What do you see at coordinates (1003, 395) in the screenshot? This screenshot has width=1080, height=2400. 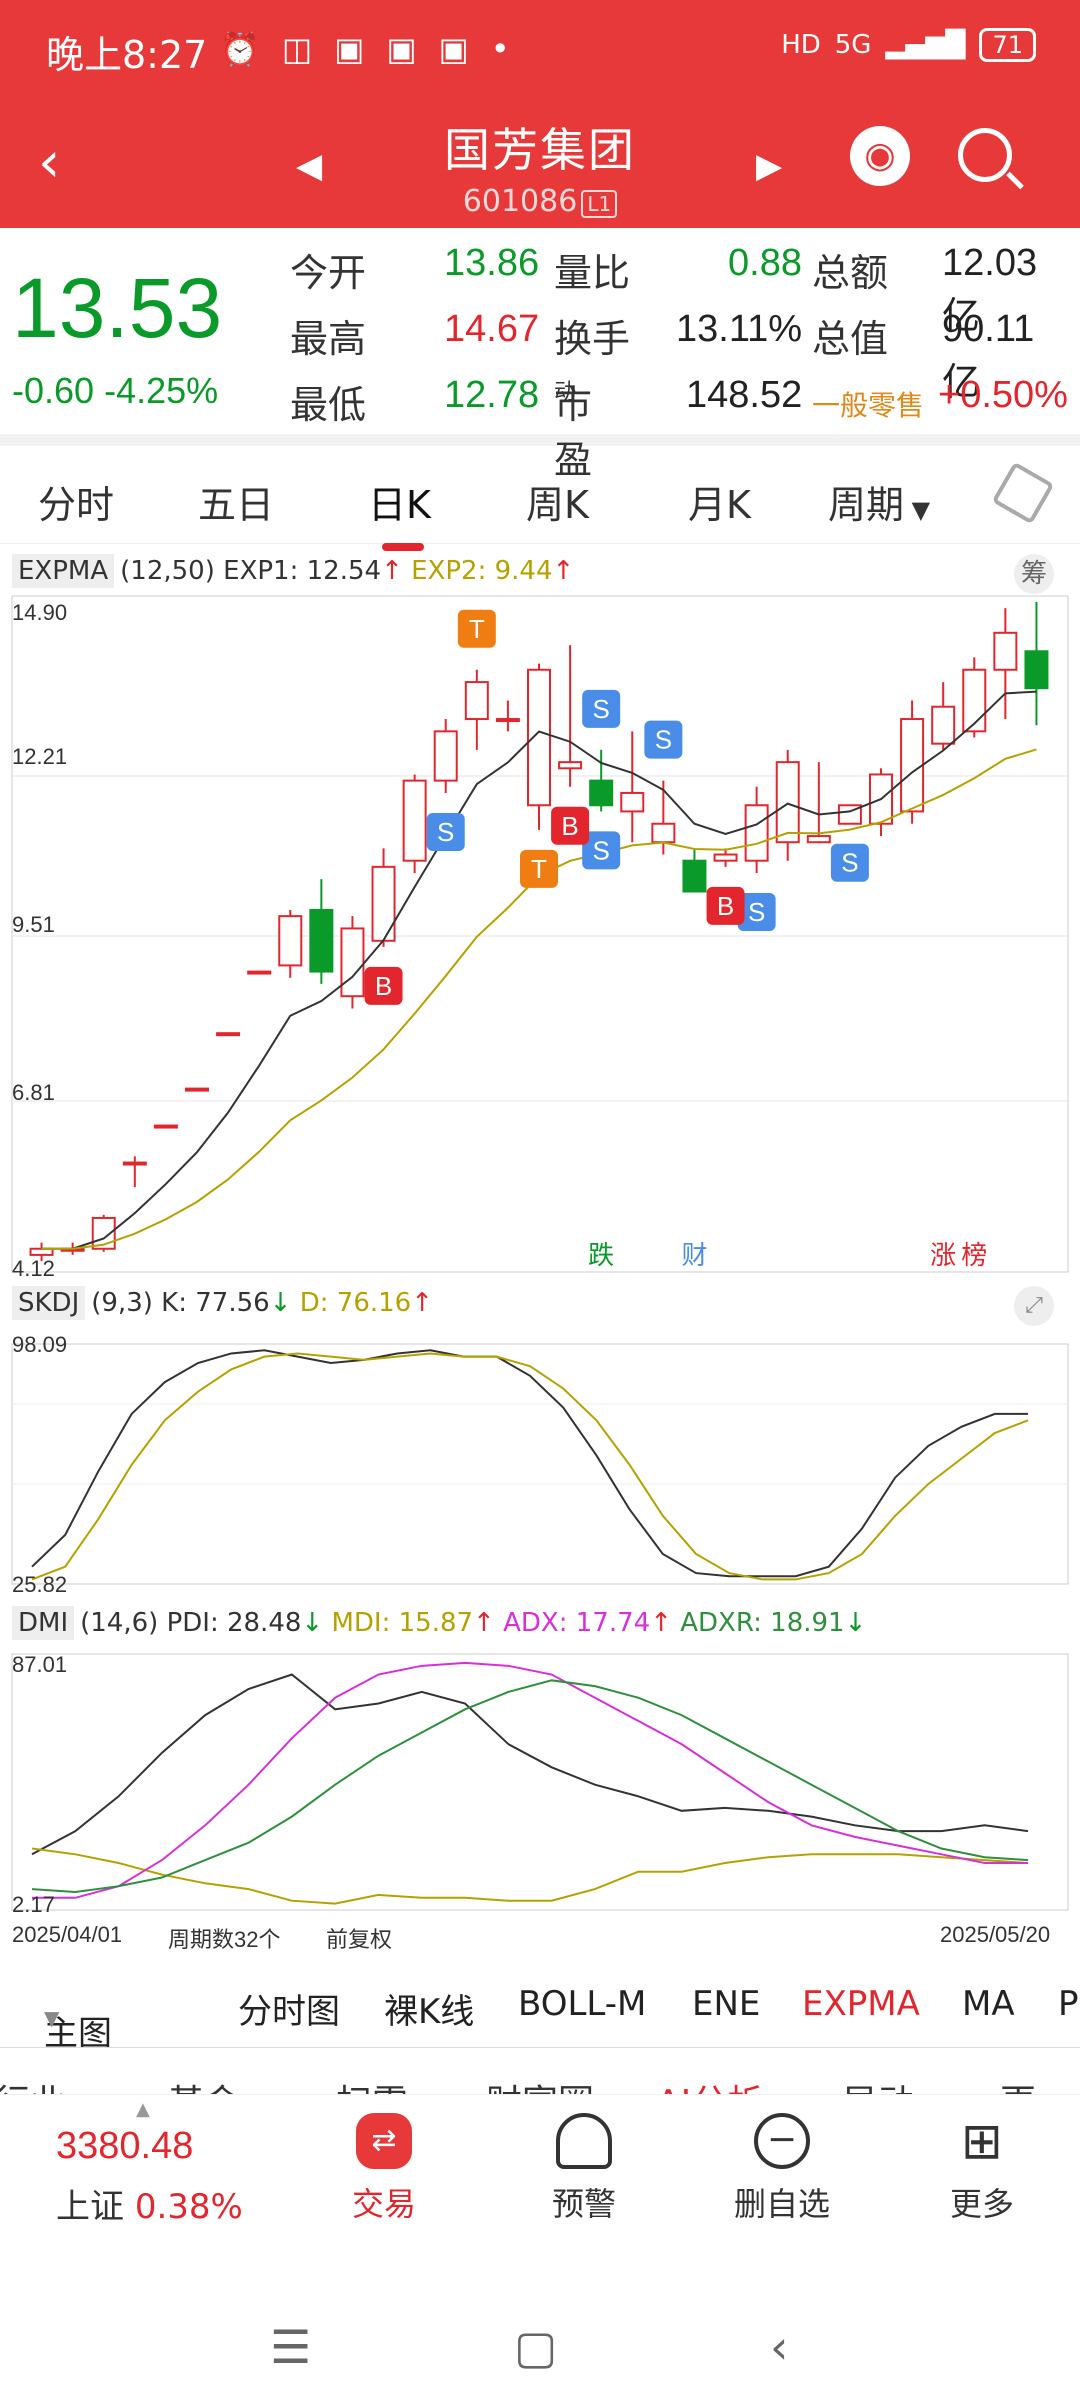 I see `sector-change: +0.50%` at bounding box center [1003, 395].